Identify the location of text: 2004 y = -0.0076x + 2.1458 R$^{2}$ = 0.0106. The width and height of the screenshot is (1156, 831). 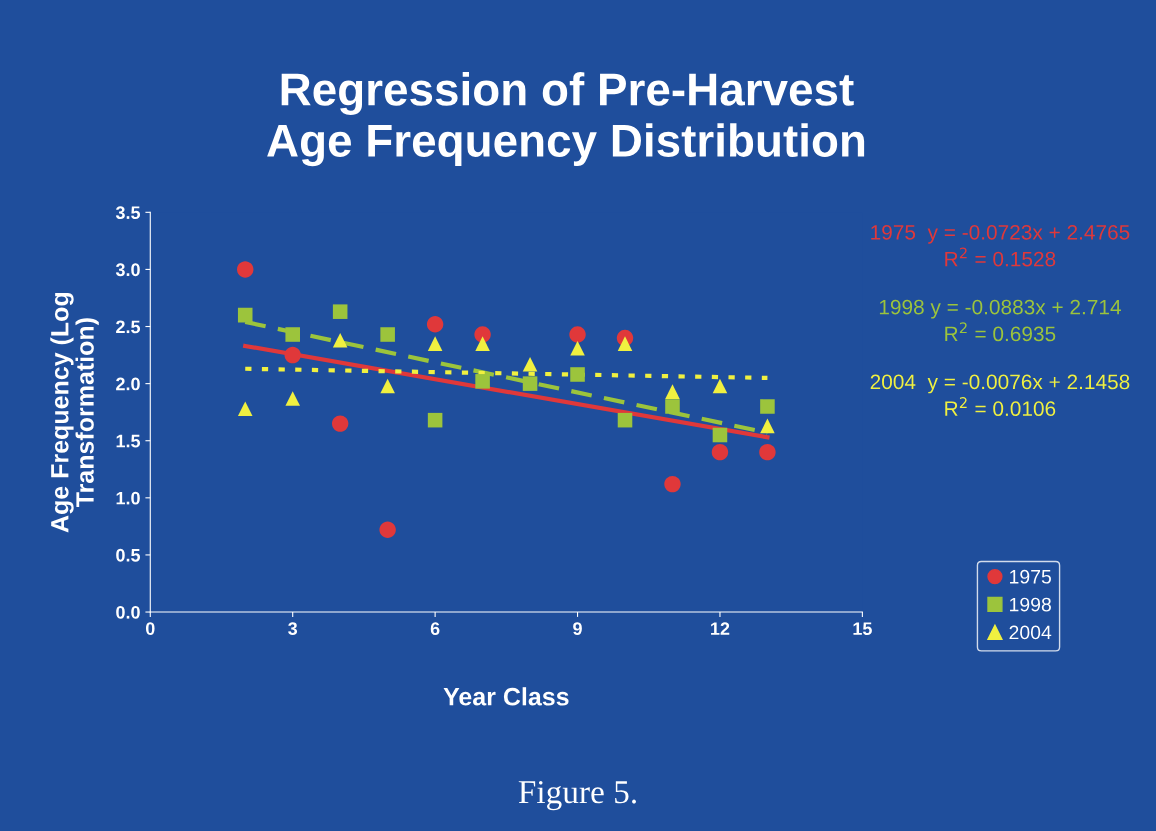
(1000, 395).